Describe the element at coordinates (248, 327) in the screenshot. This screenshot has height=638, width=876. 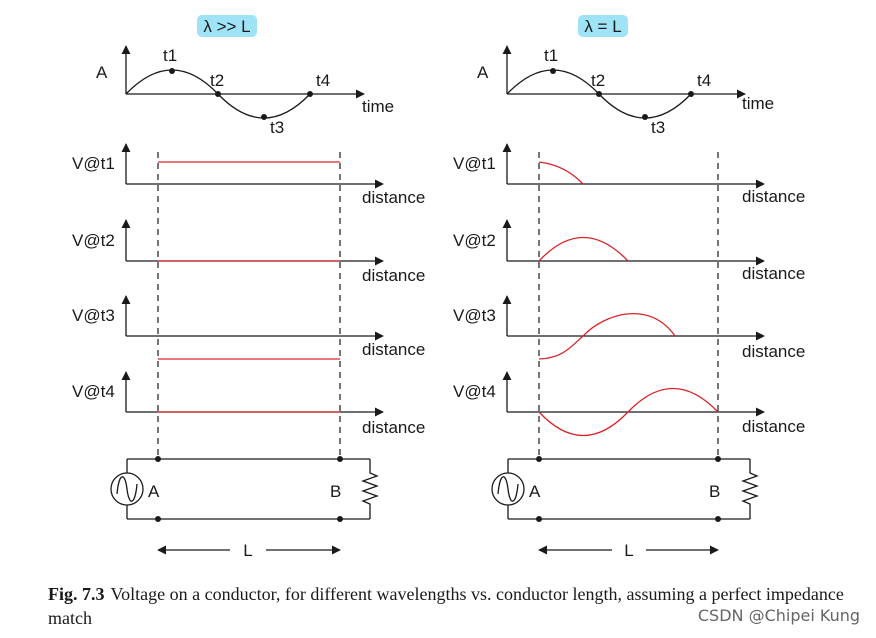
I see `left-row-t3: V@t3 distance` at that location.